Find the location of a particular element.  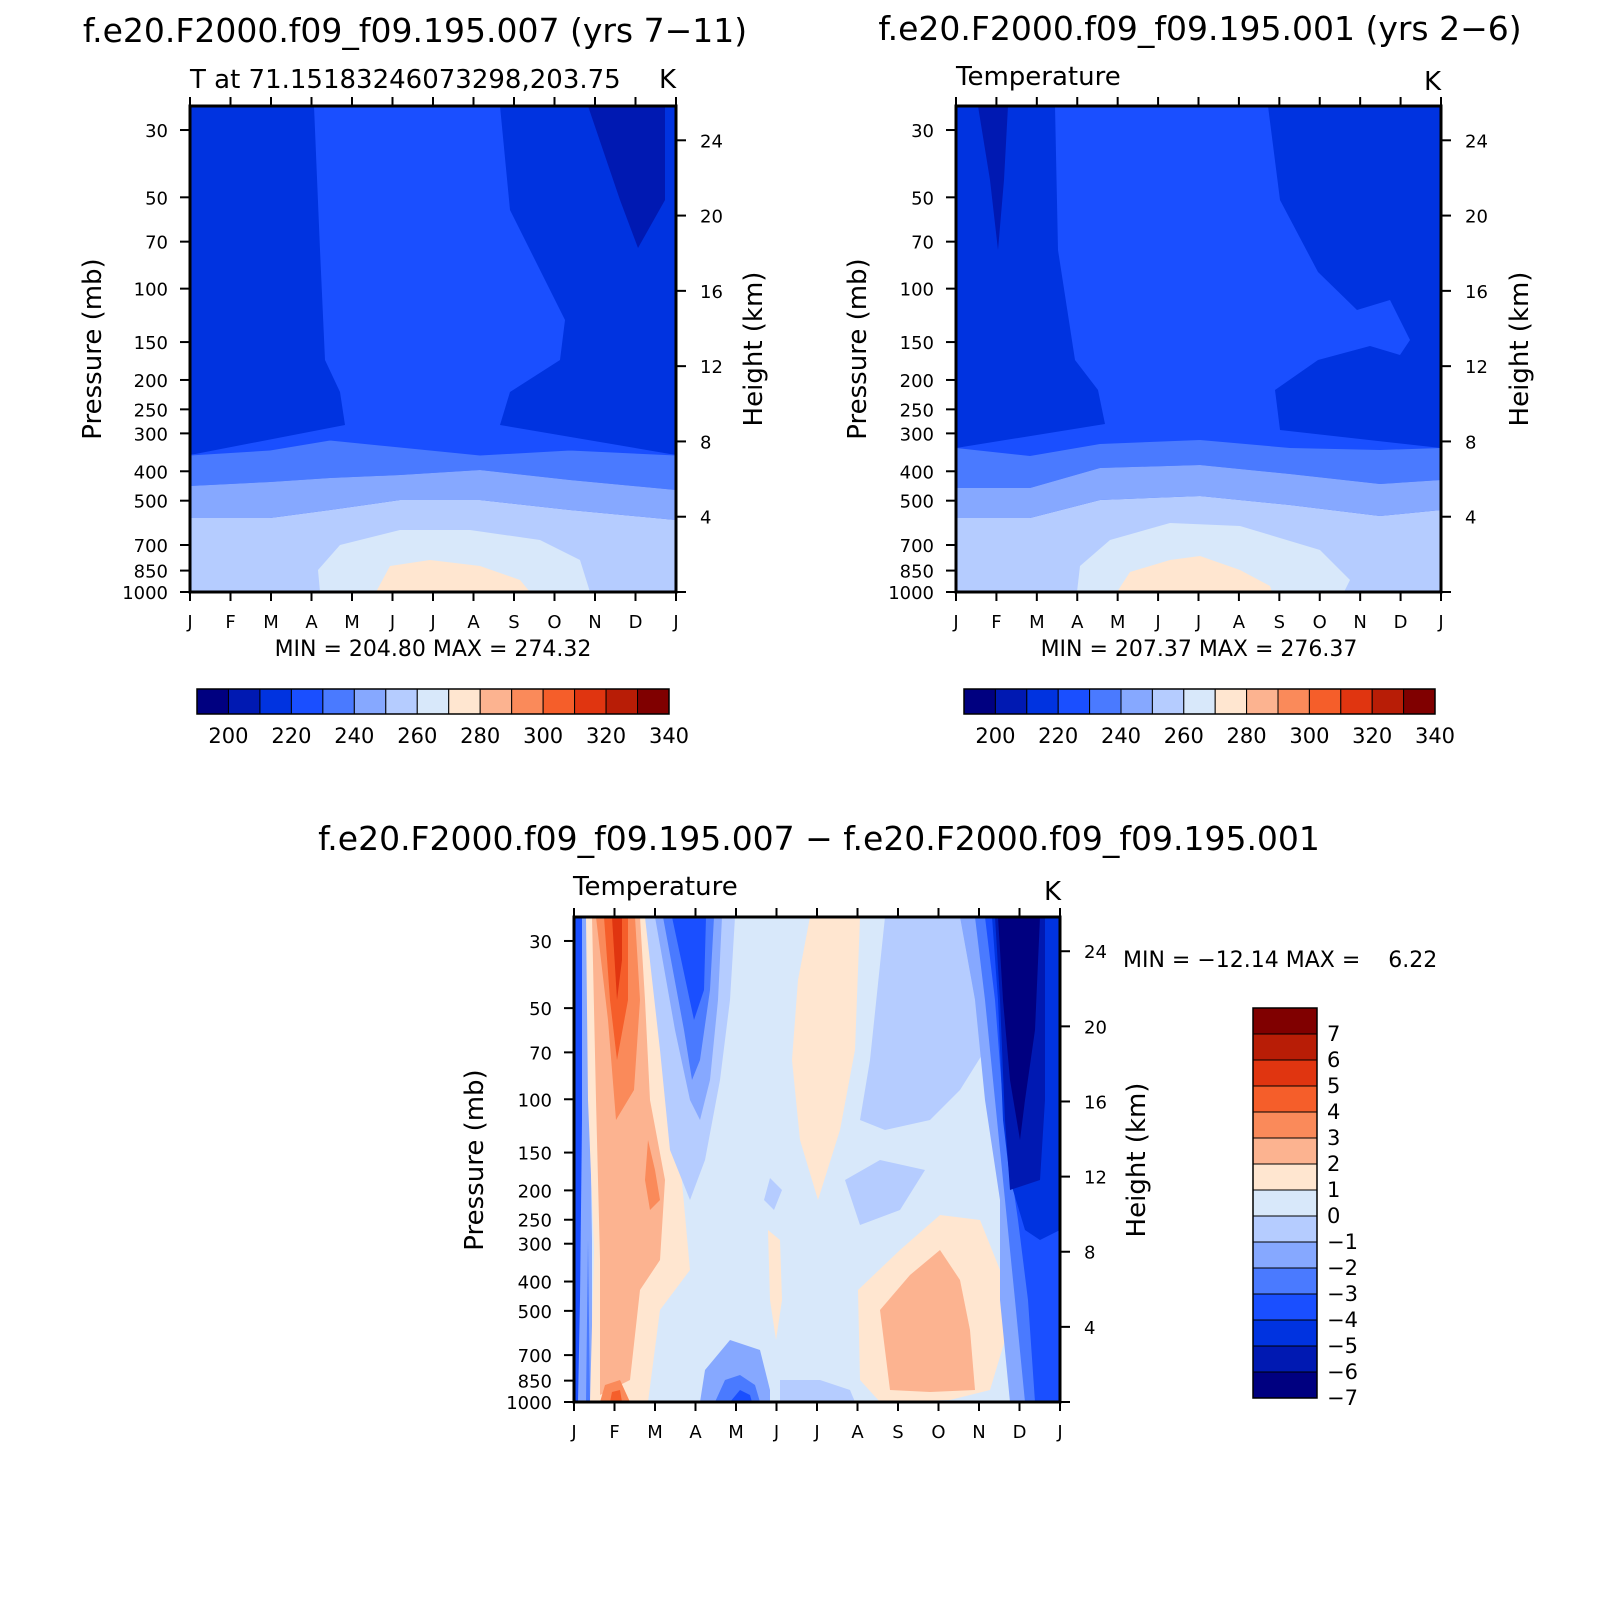

colorbar-label: 340 is located at coordinates (1435, 736).